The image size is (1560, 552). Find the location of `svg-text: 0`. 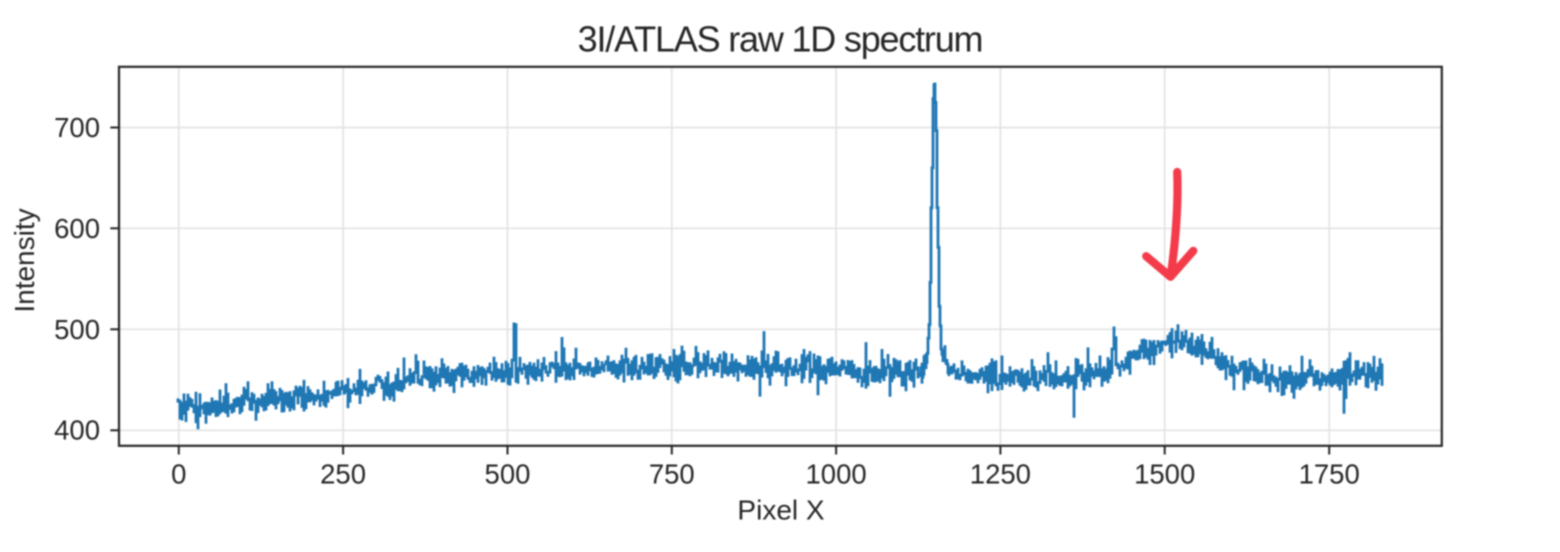

svg-text: 0 is located at coordinates (178, 474).